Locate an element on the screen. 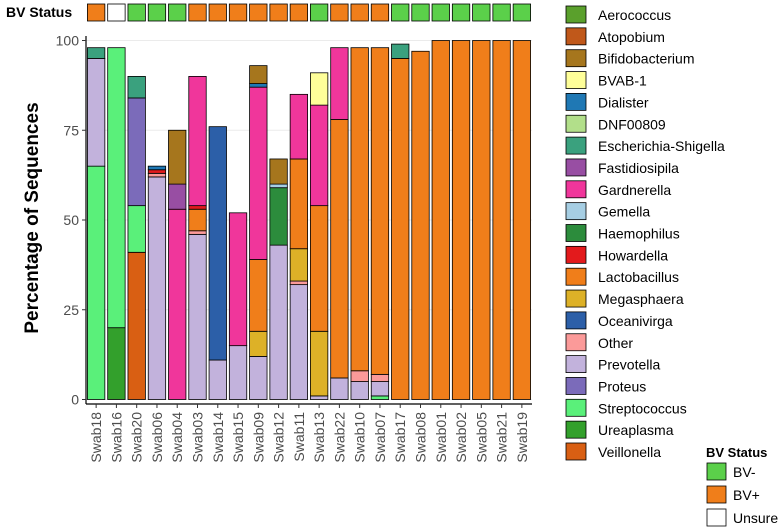  legend-swatch-escherichia-shigella is located at coordinates (576, 145).